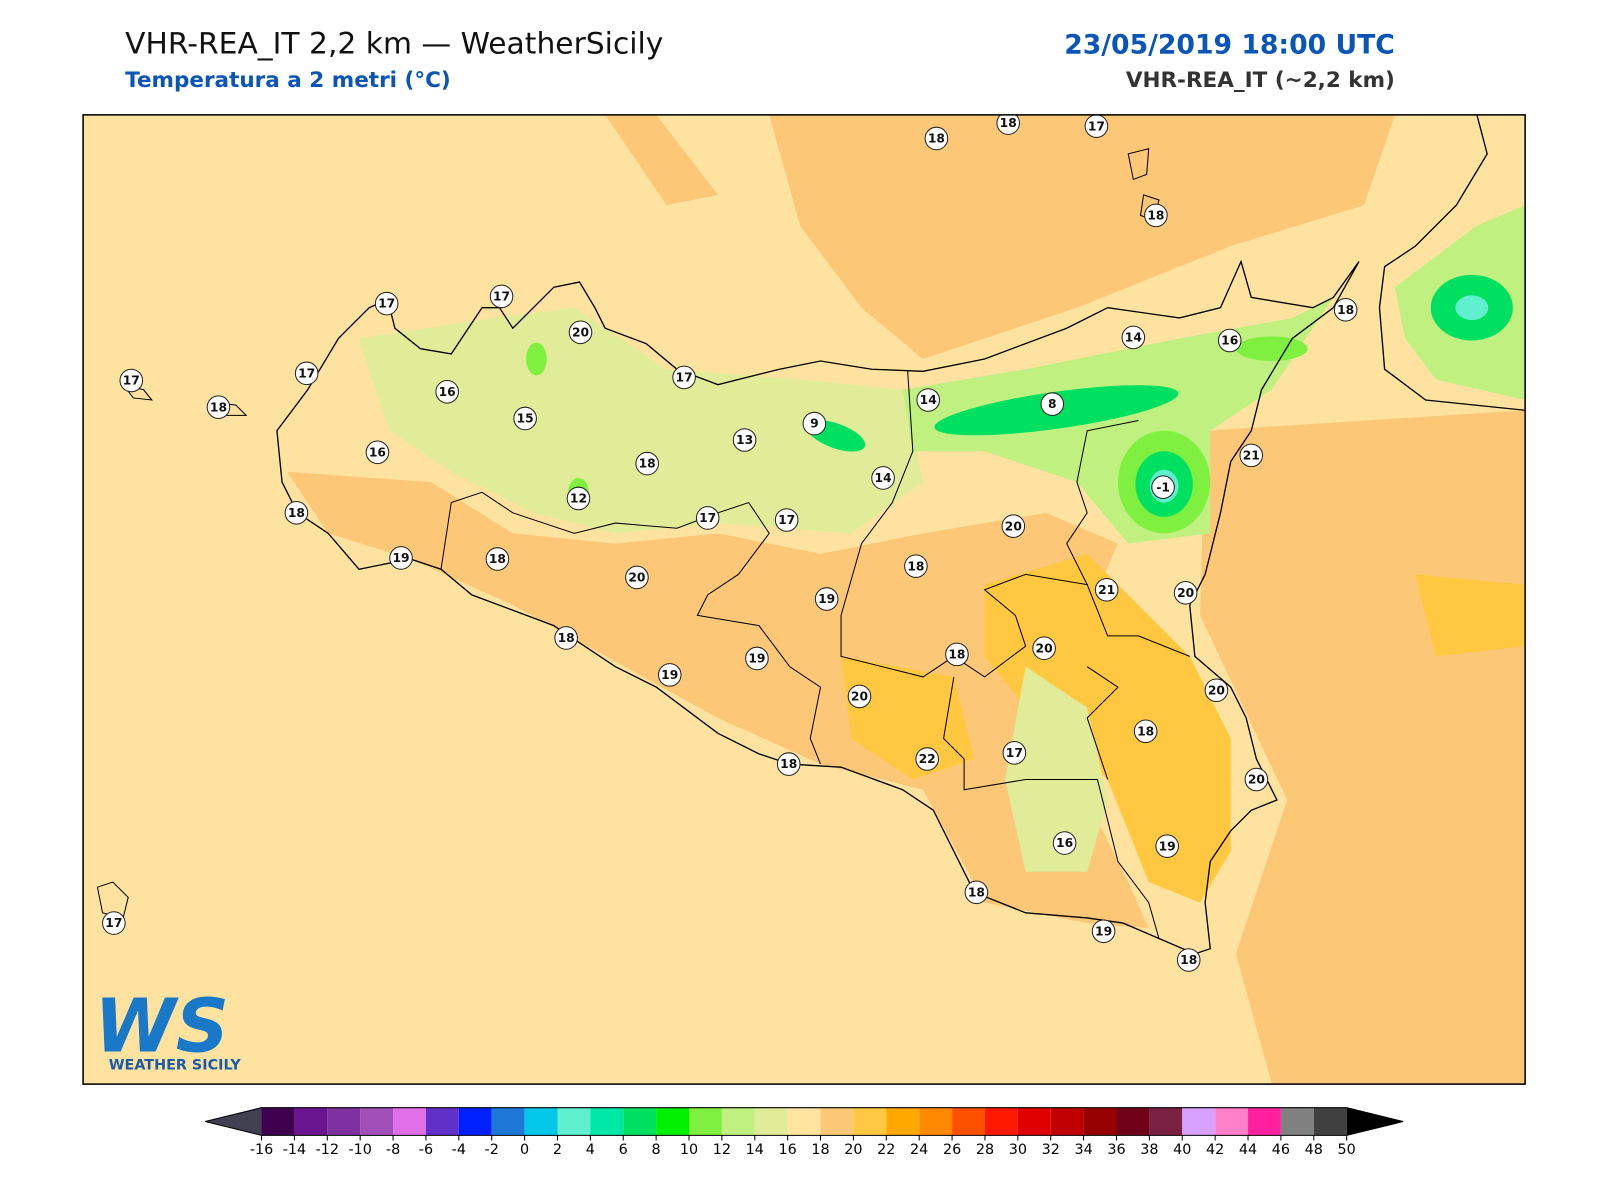 The image size is (1600, 1200). Describe the element at coordinates (161, 1026) in the screenshot. I see `logo-mark: WS` at that location.